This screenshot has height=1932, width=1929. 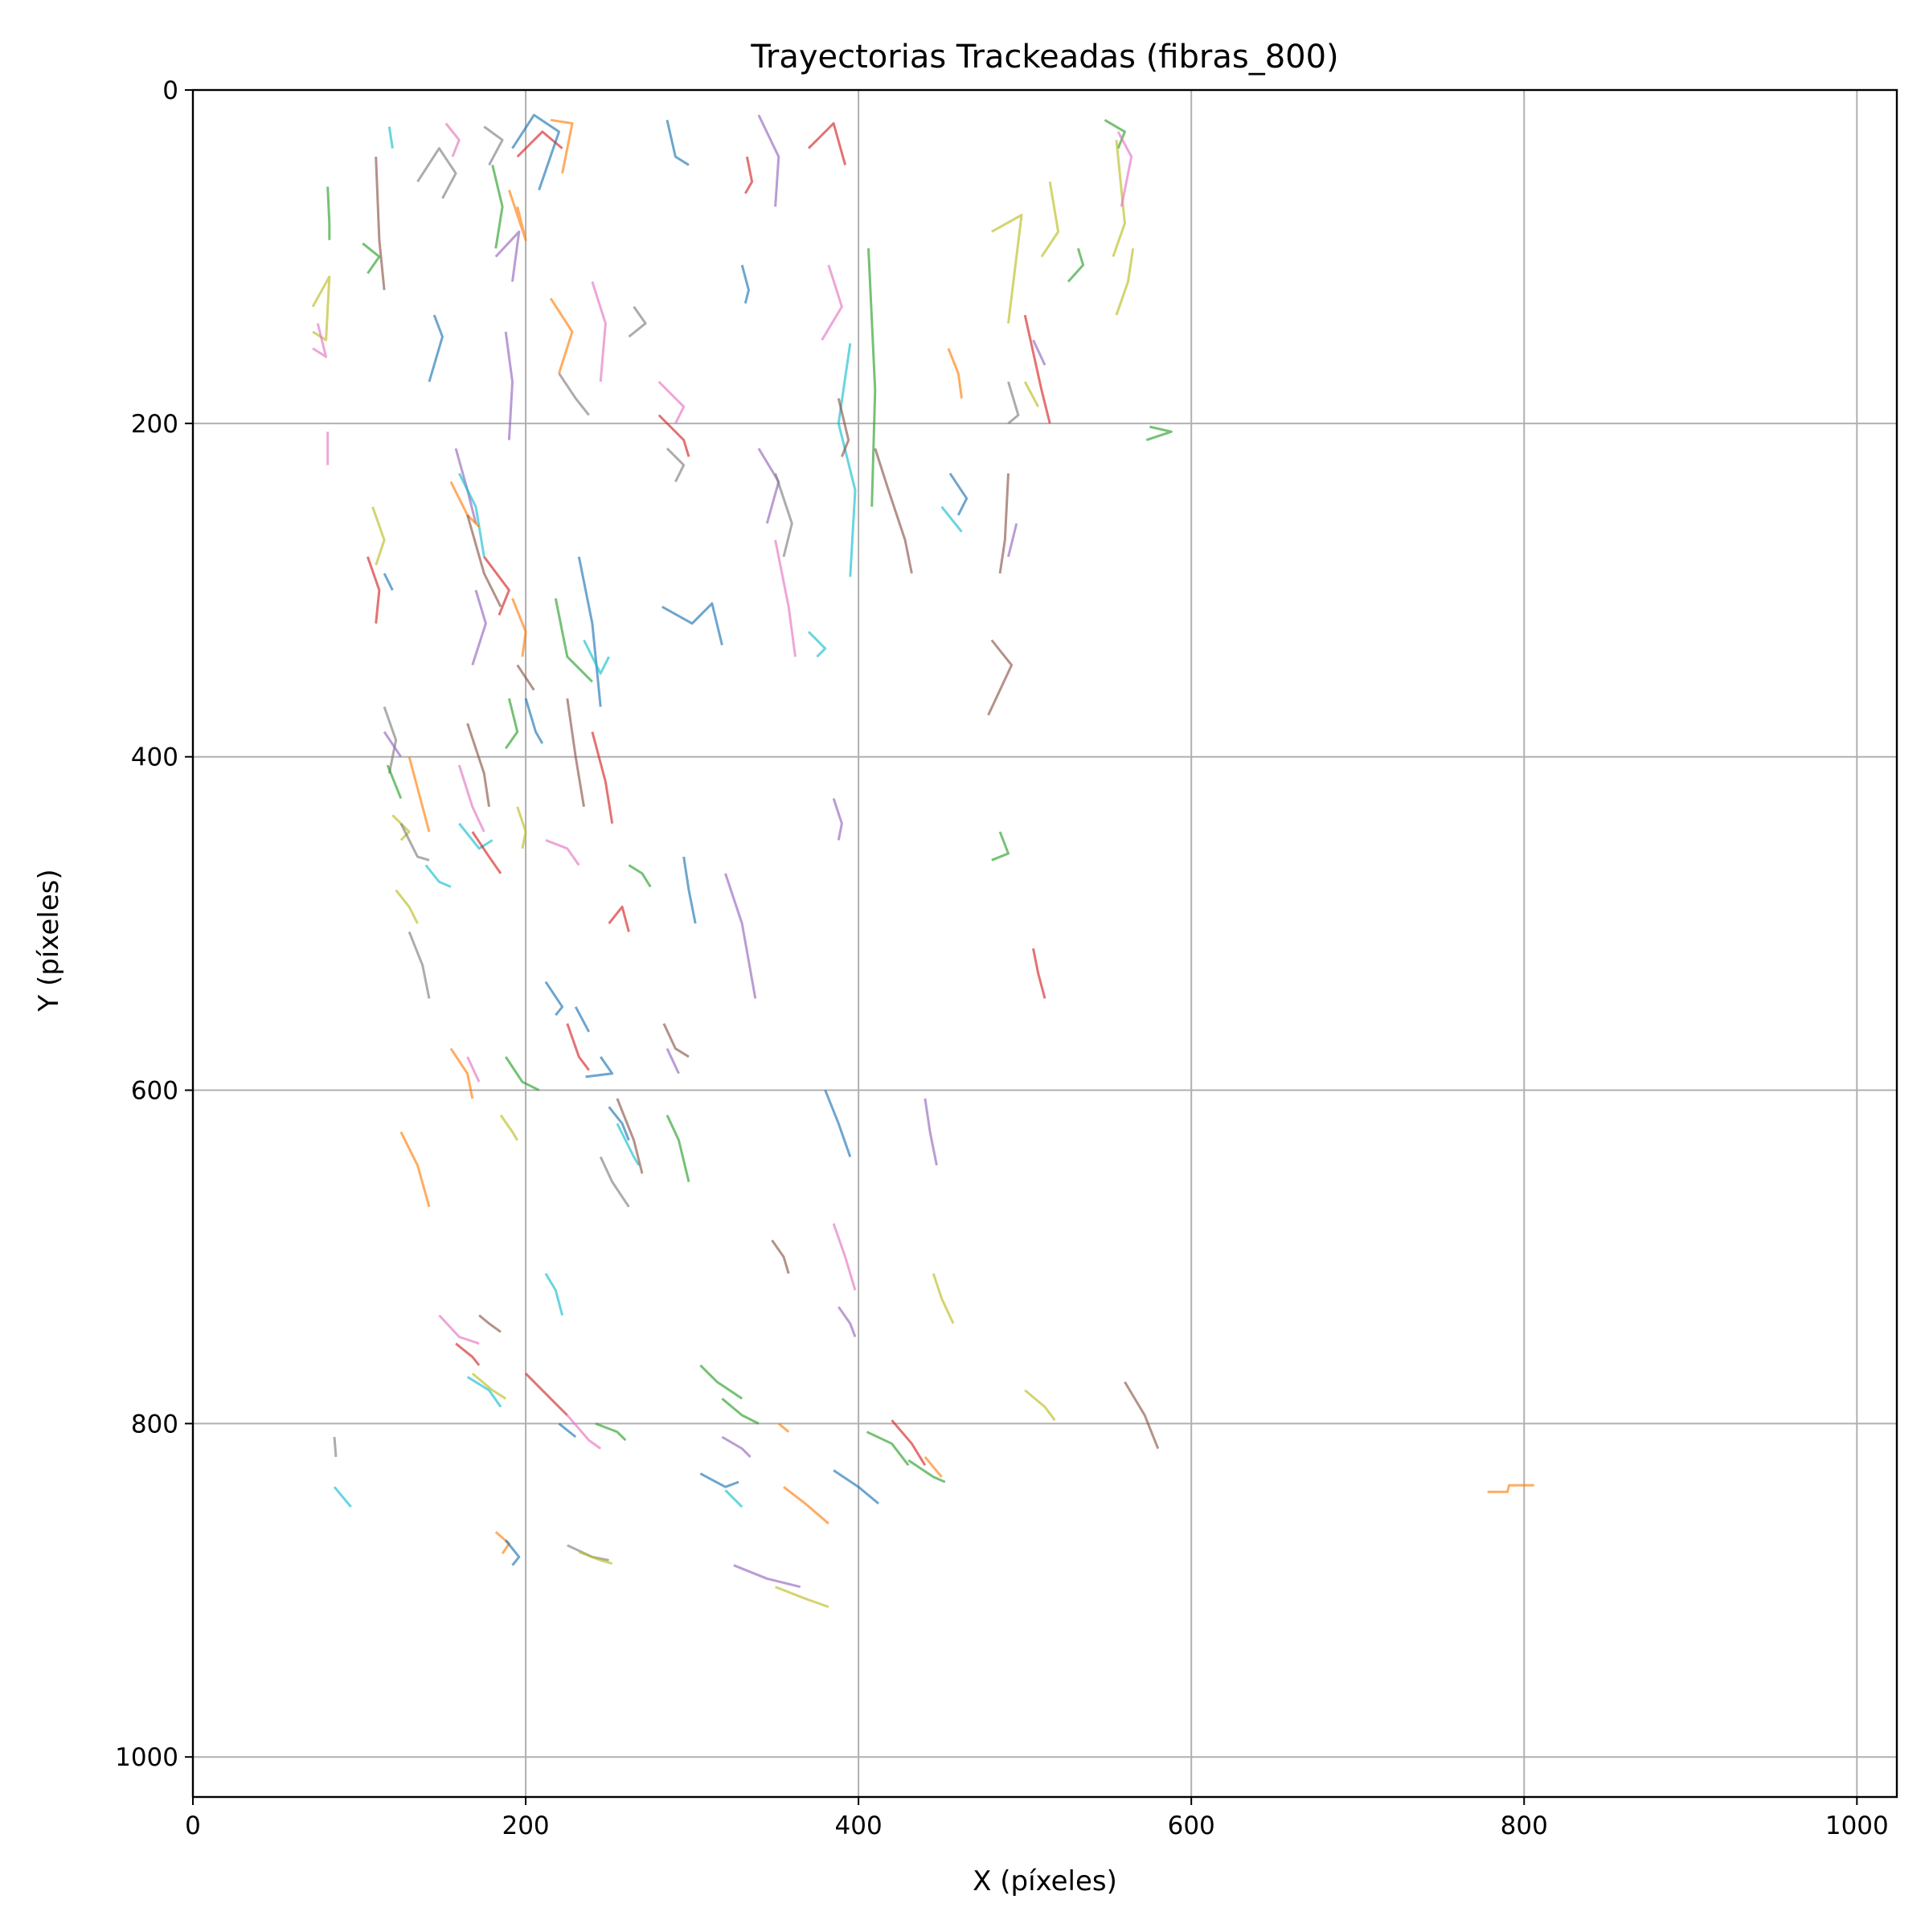 I want to click on y-tick-label: 200, so click(x=154, y=424).